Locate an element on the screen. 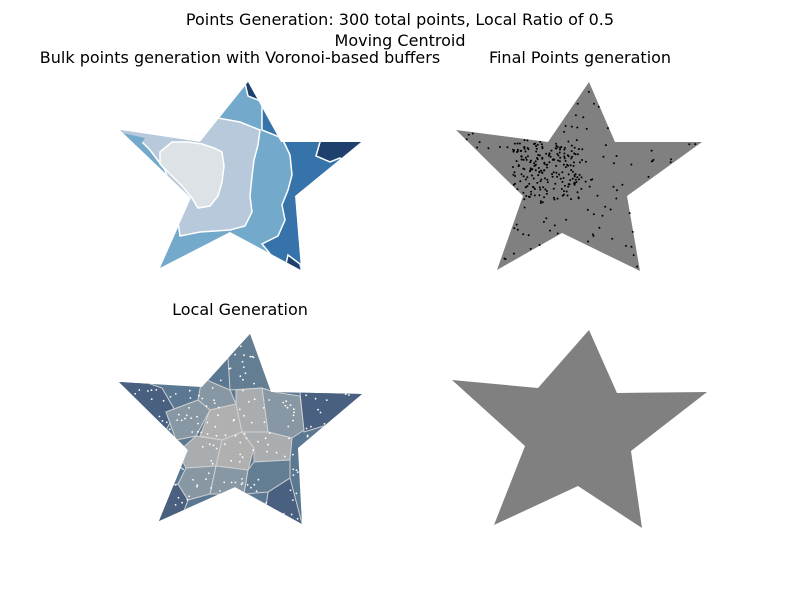  star-shape-final is located at coordinates (579, 176).